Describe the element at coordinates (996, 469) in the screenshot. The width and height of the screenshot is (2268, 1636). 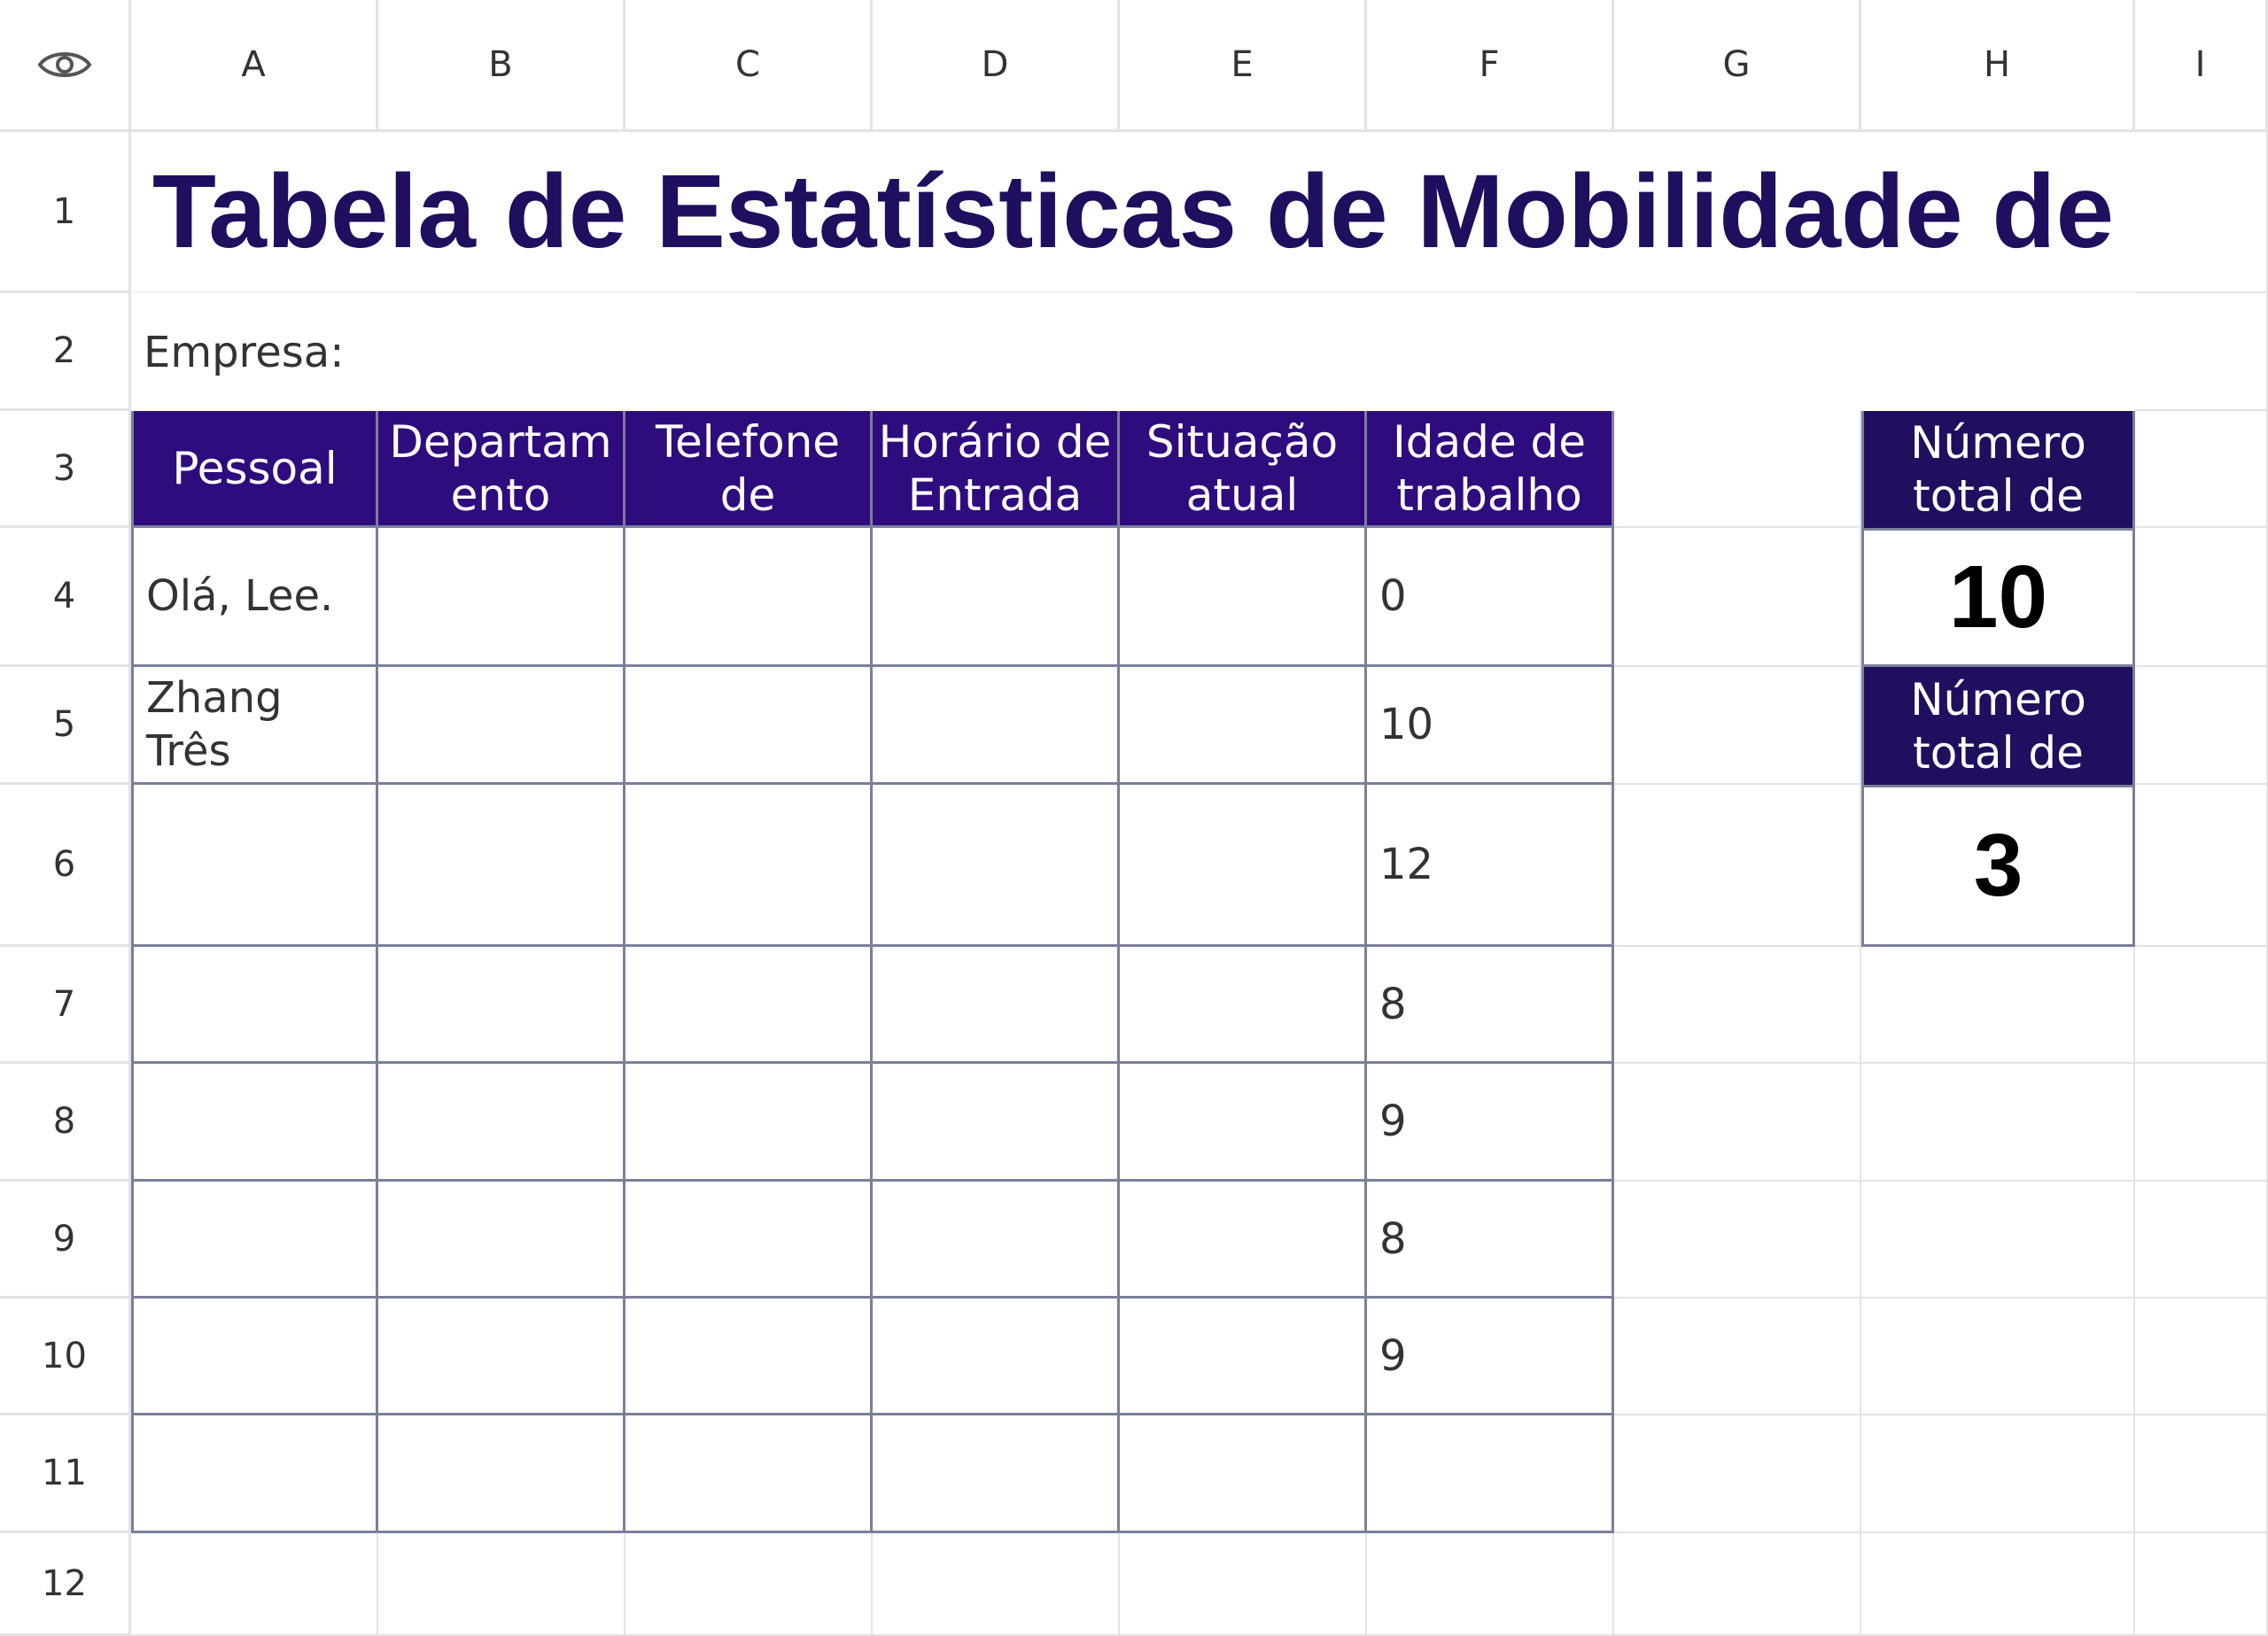
I see `table-header-horario: Horário de Entrada` at that location.